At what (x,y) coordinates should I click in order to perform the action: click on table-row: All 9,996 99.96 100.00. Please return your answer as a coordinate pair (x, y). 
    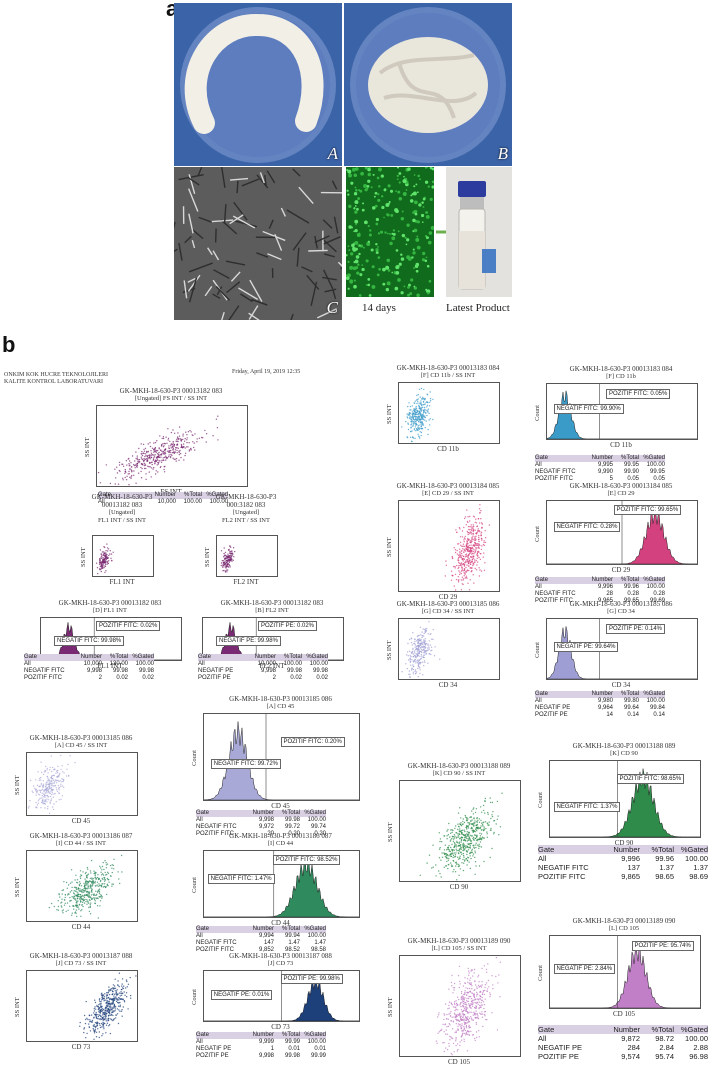
    Looking at the image, I should click on (600, 587).